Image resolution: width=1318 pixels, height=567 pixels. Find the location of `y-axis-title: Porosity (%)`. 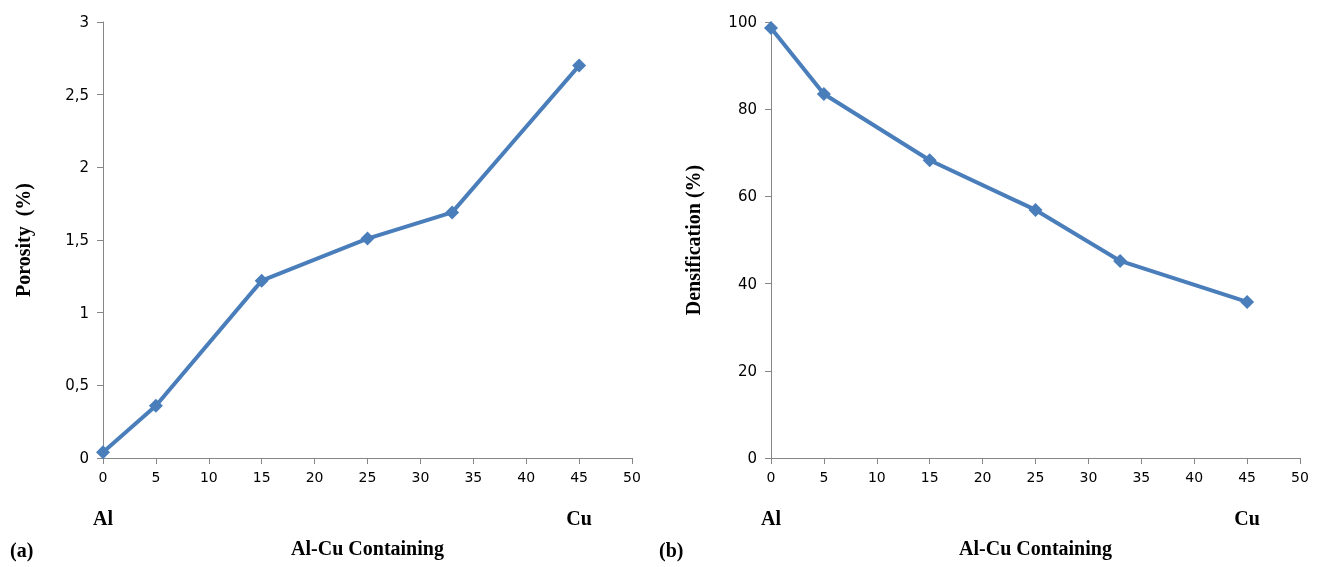

y-axis-title: Porosity (%) is located at coordinates (23, 240).